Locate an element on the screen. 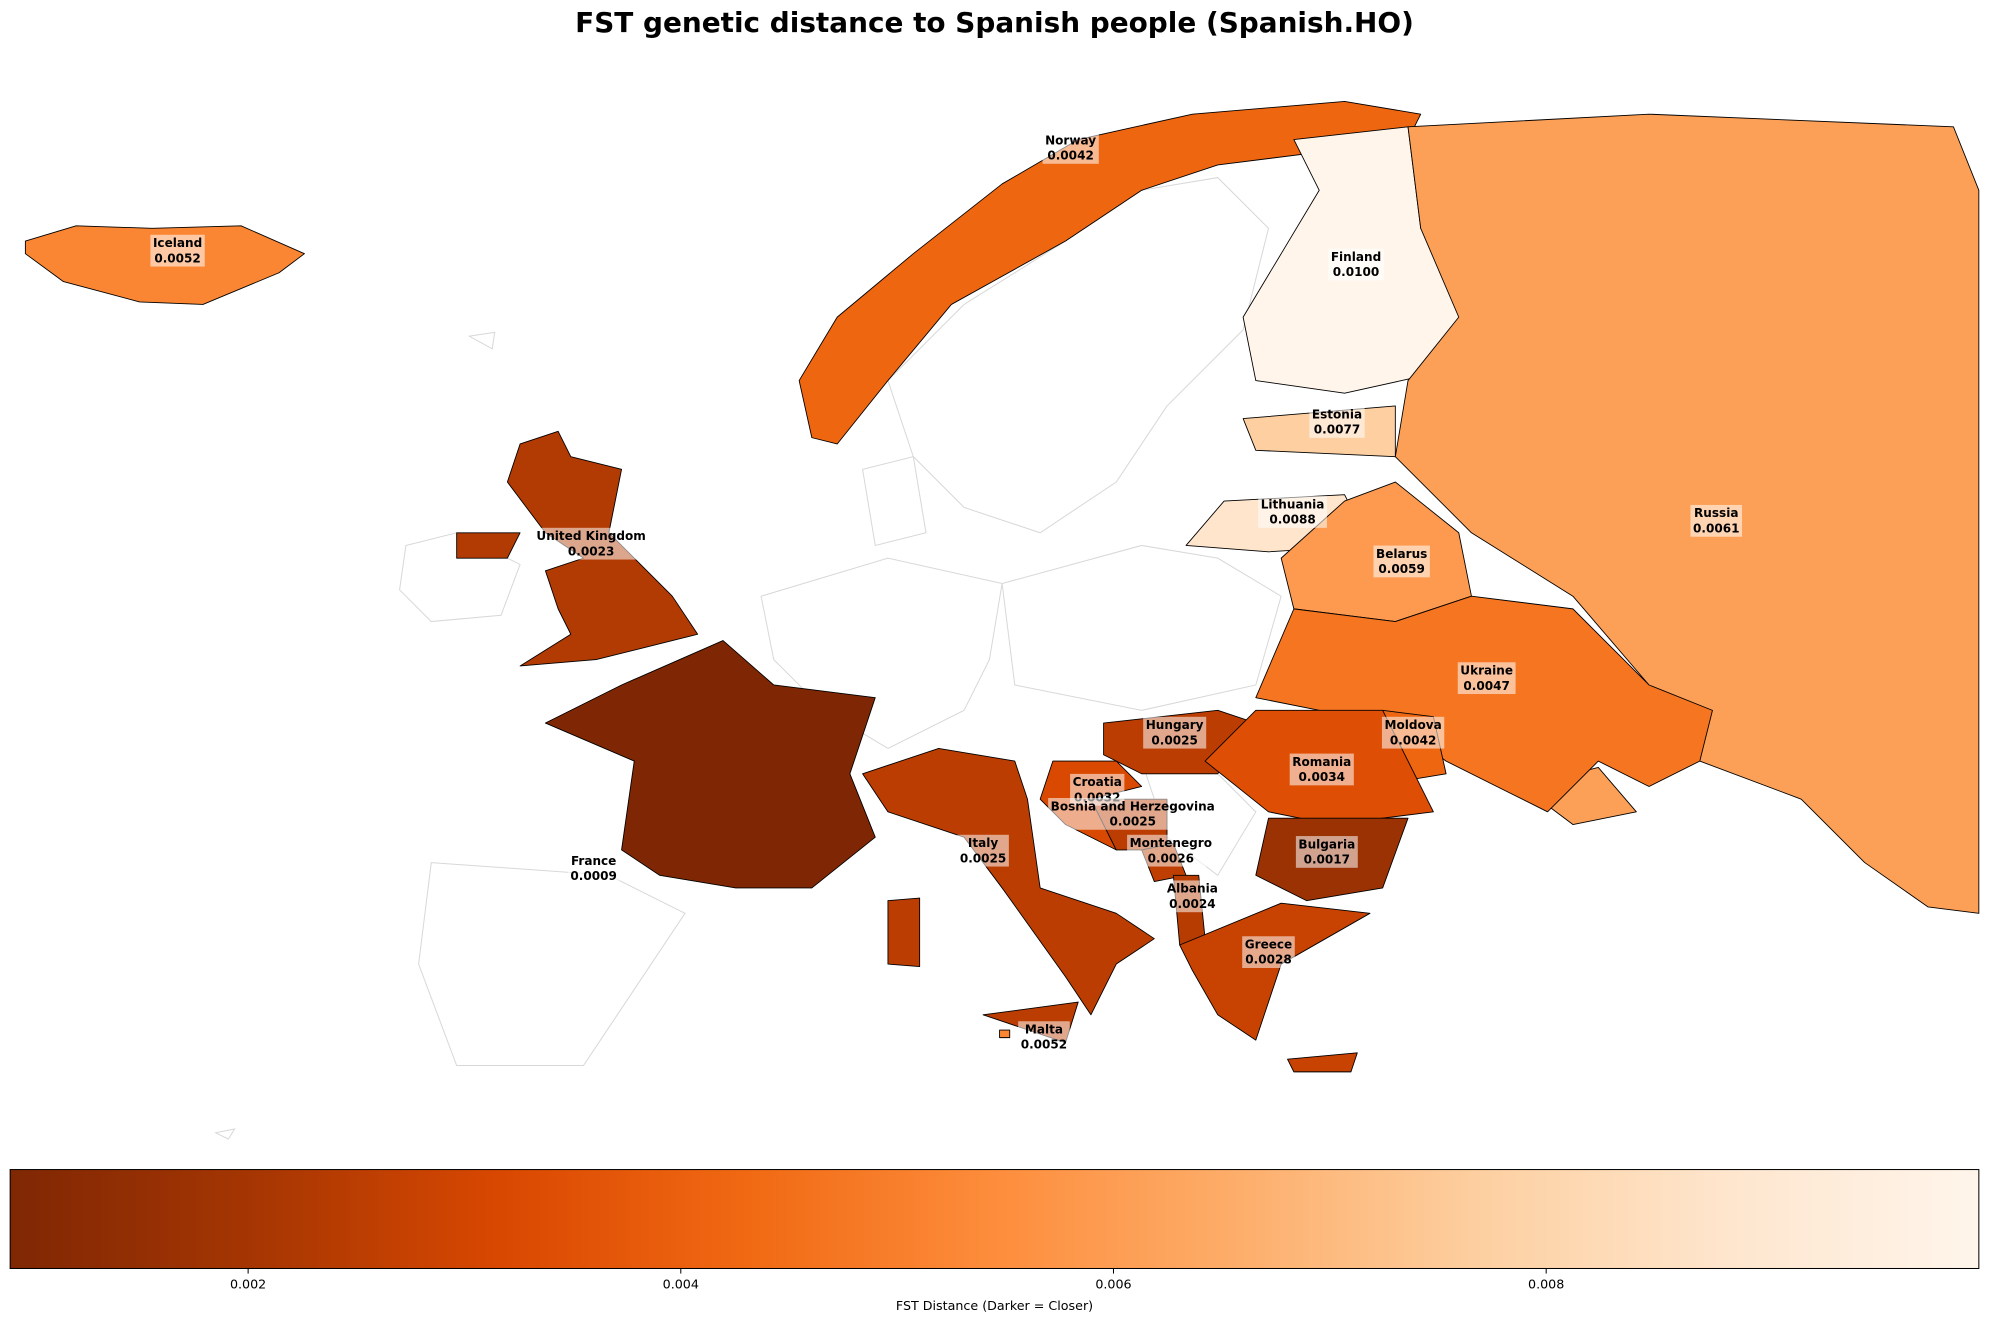  colorbar-tick-label: 0.008 is located at coordinates (1546, 1283).